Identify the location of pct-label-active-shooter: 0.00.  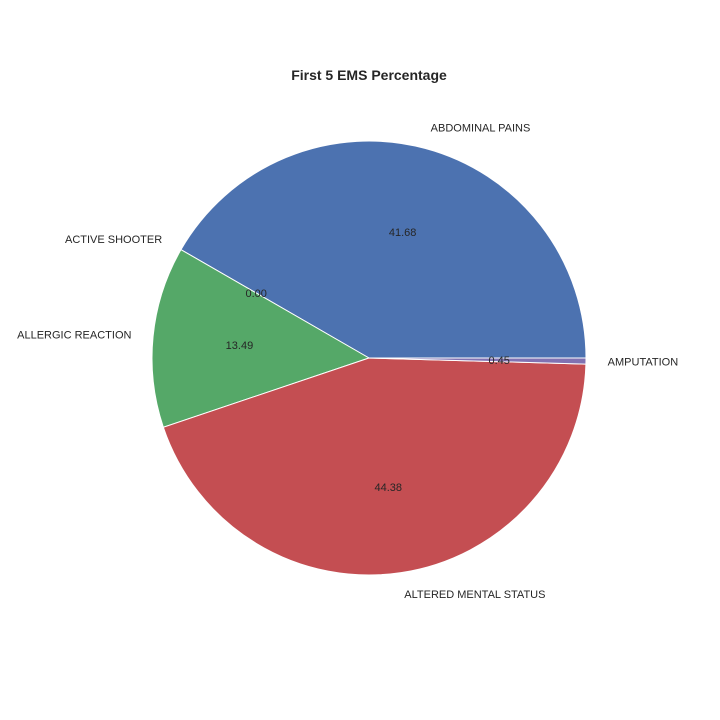
(255, 294).